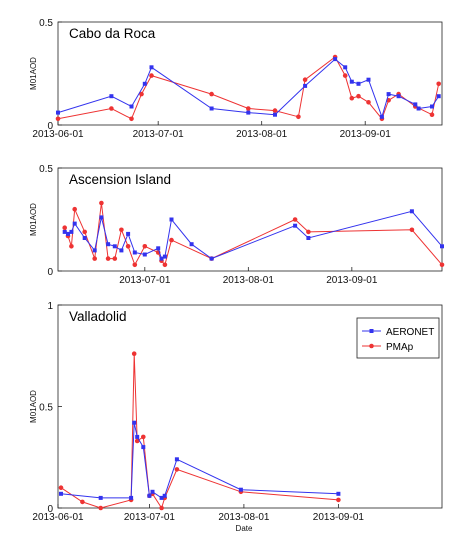 This screenshot has height=550, width=464. Describe the element at coordinates (244, 528) in the screenshot. I see `x-axis-label: Date` at that location.